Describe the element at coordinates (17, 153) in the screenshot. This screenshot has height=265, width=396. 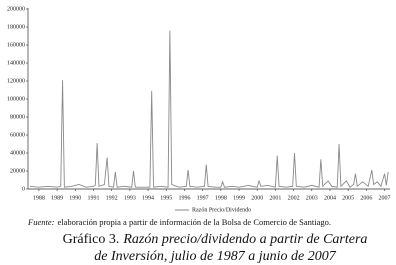
I see `y-tick-label: 40000` at that location.